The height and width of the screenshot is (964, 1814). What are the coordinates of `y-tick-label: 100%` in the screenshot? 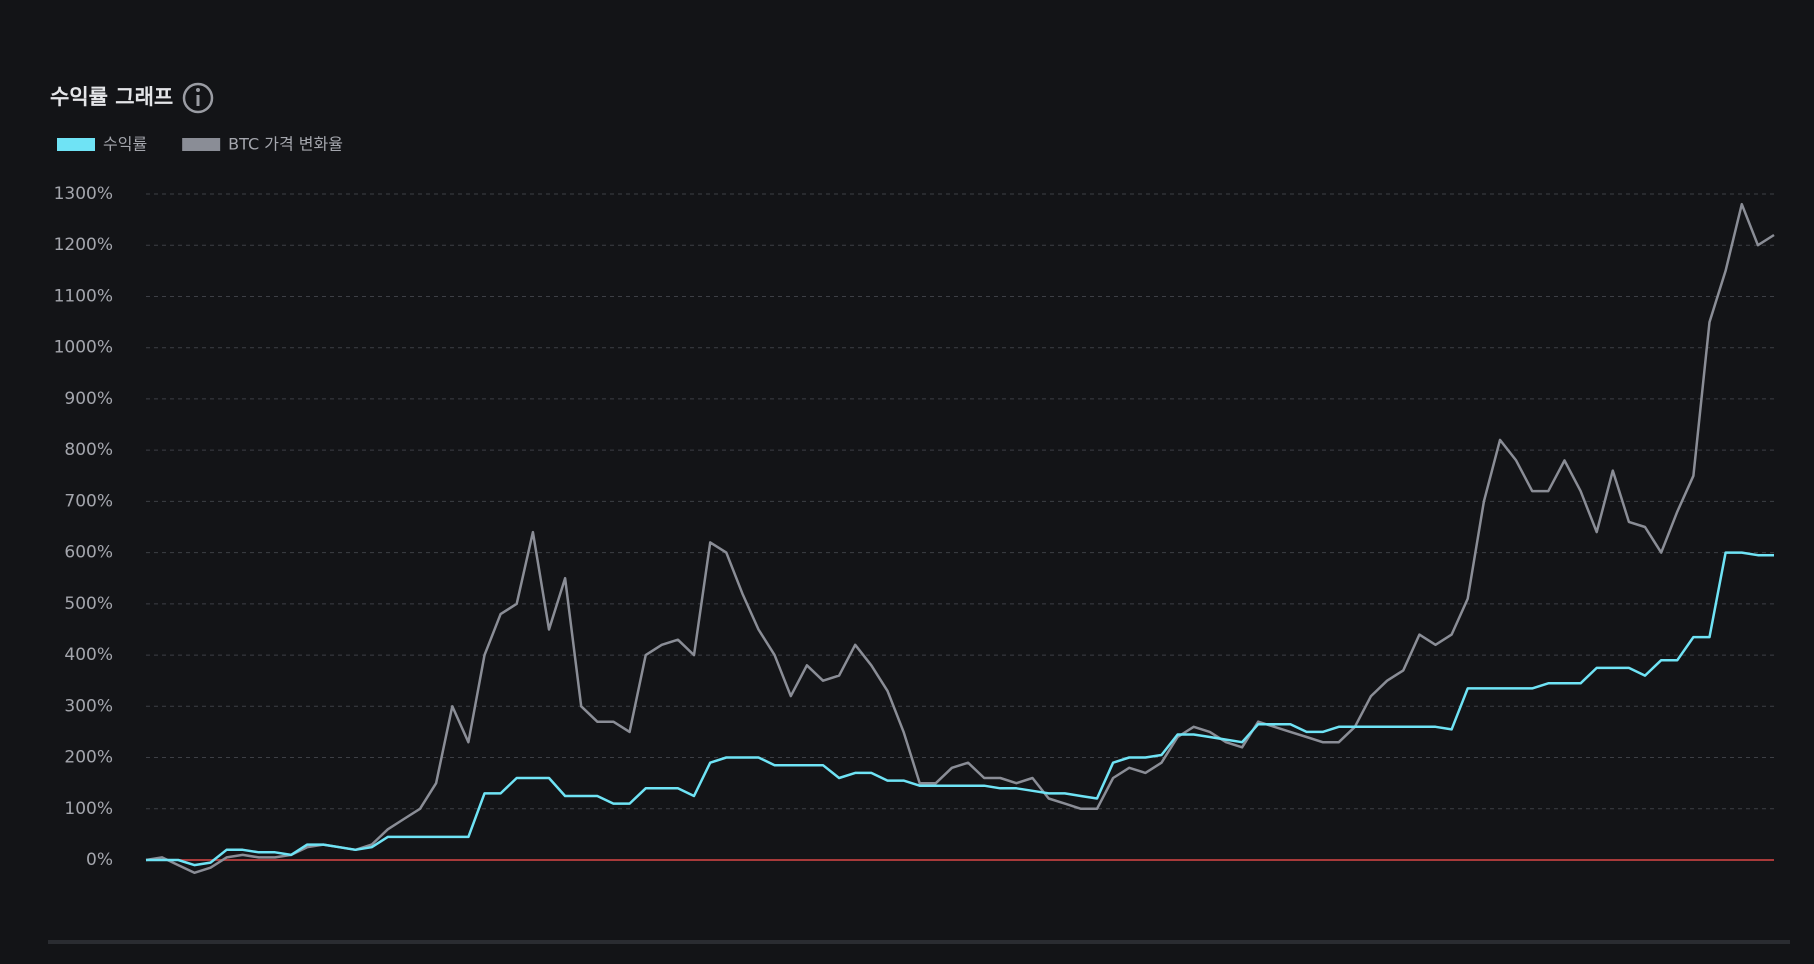 It's located at (88, 809).